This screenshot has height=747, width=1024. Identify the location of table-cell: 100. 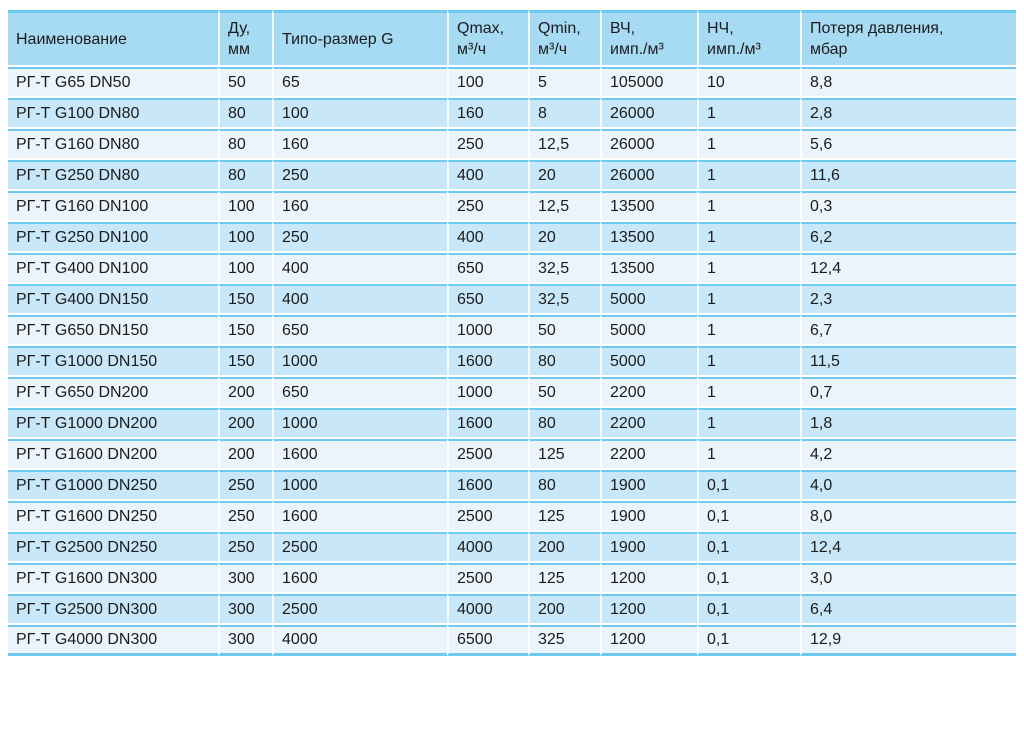
(359, 113).